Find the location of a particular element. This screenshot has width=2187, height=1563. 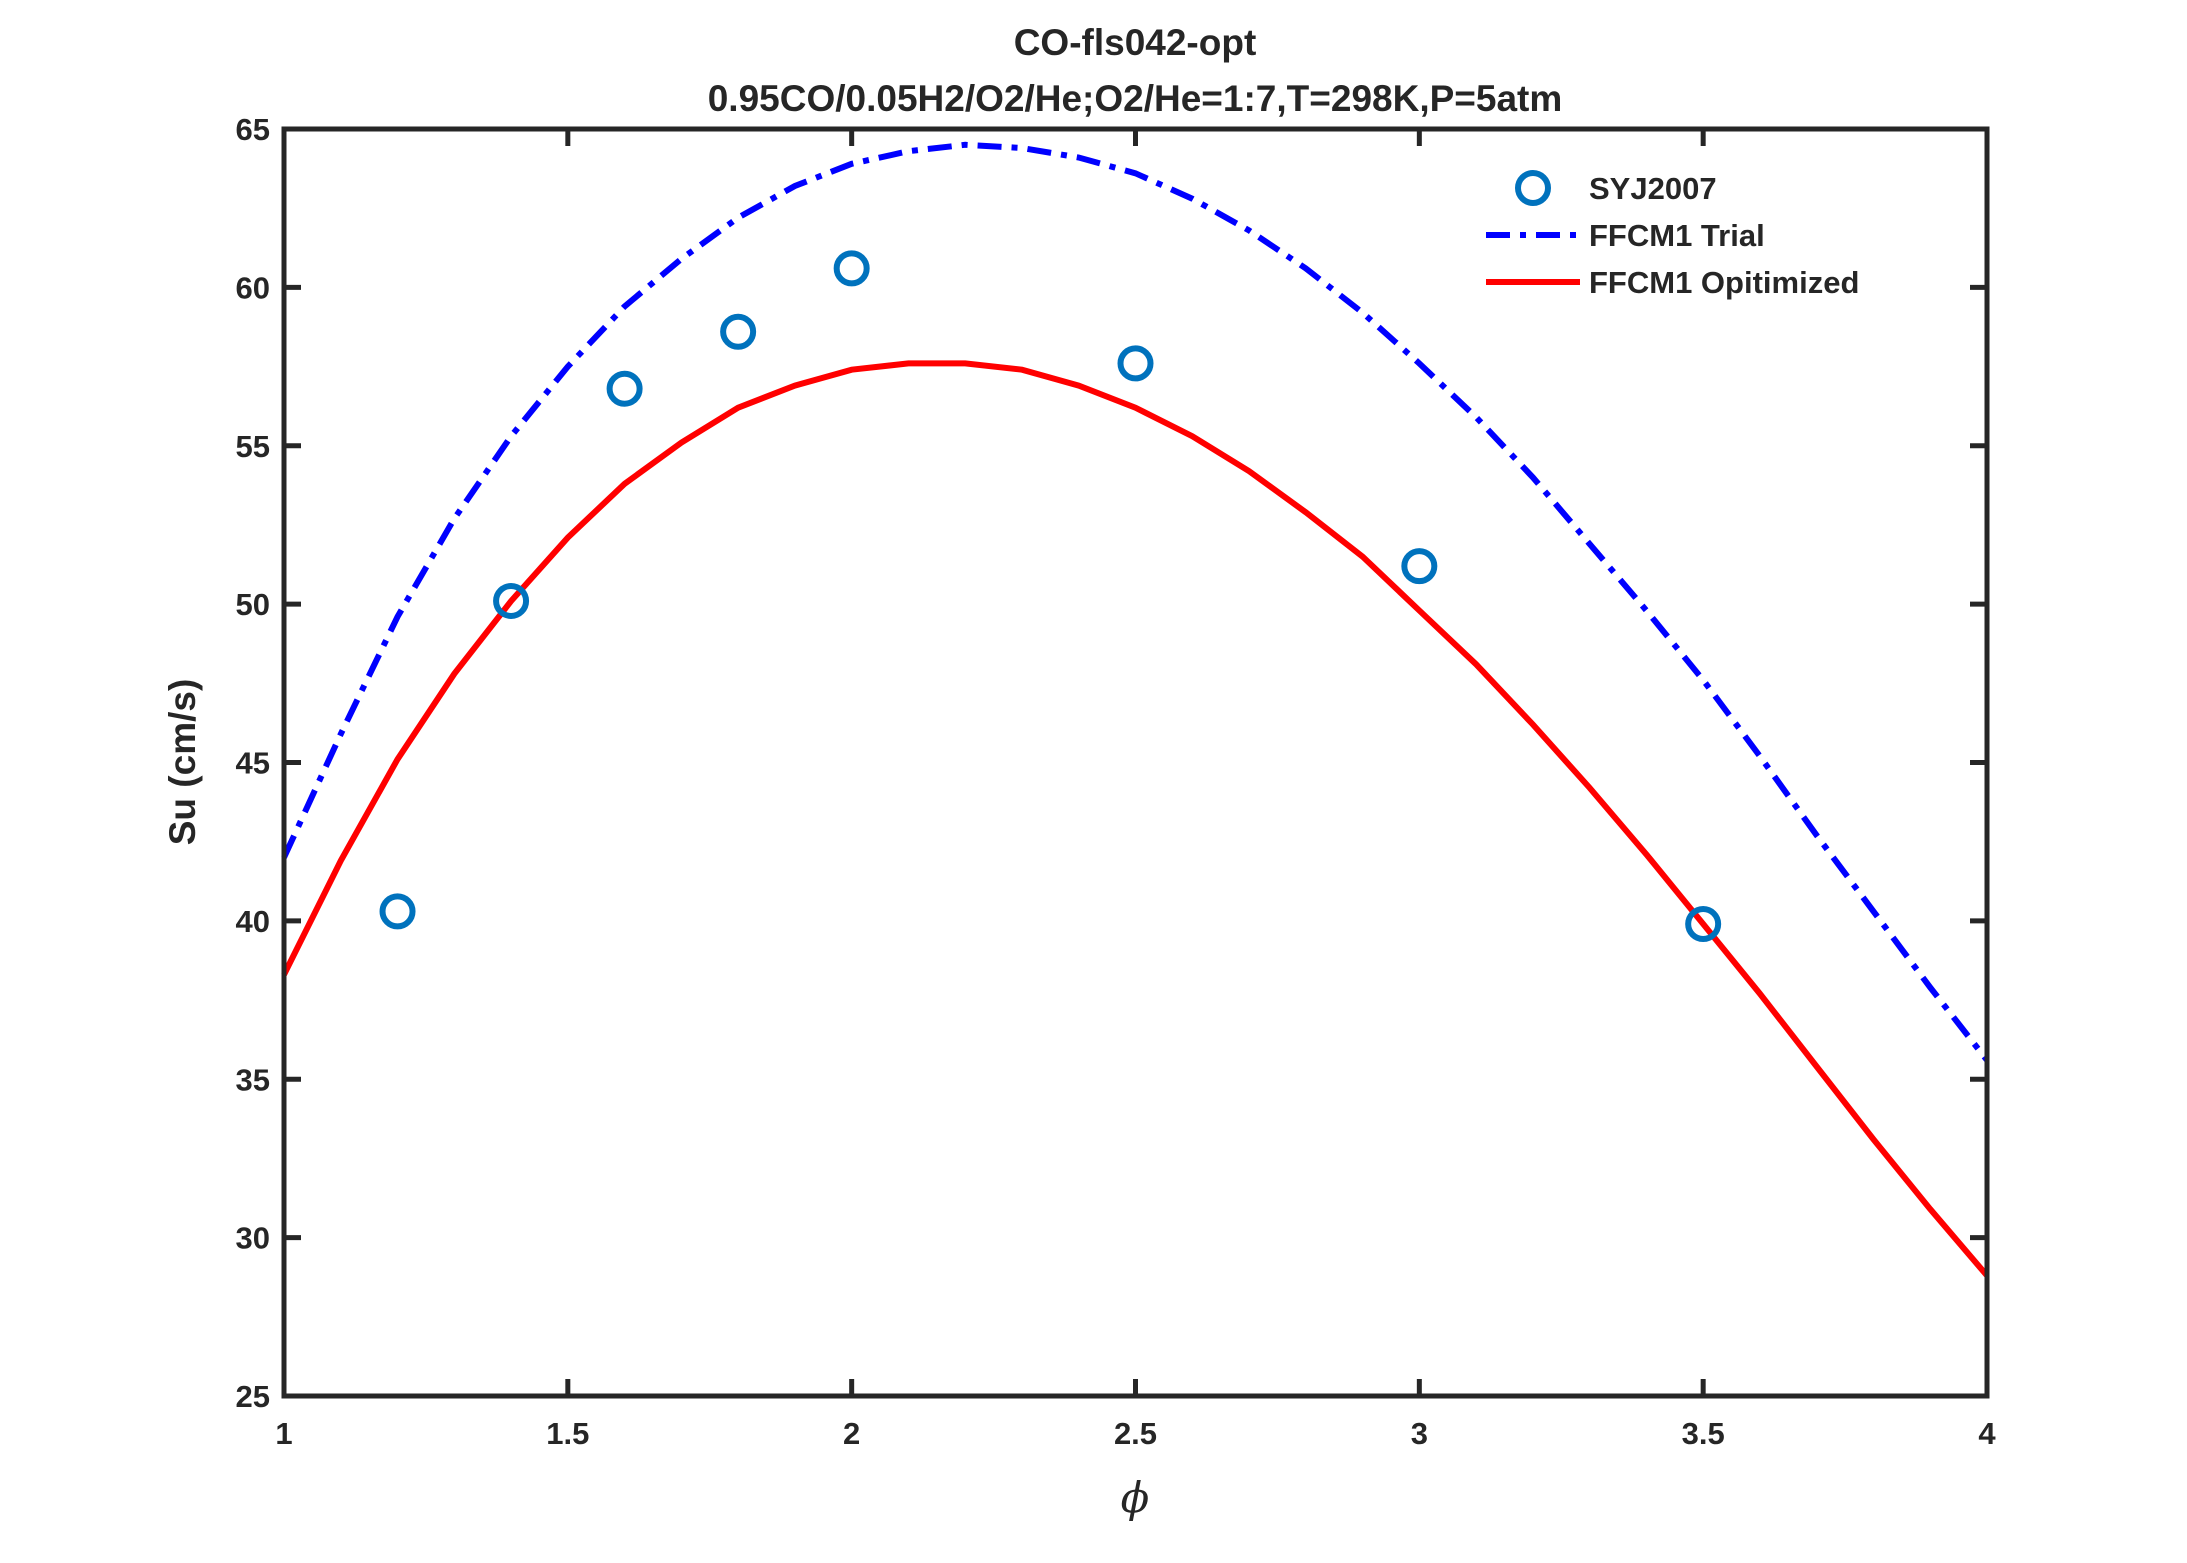

y-tick-label: 50 is located at coordinates (253, 604).